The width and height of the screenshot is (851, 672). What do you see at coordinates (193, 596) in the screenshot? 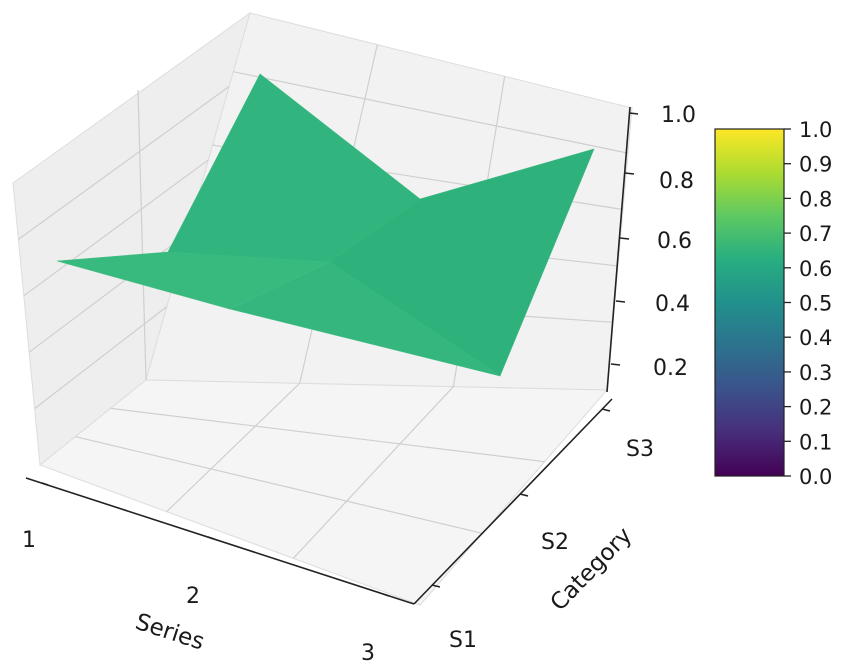
I see `x-tick-label: 2` at bounding box center [193, 596].